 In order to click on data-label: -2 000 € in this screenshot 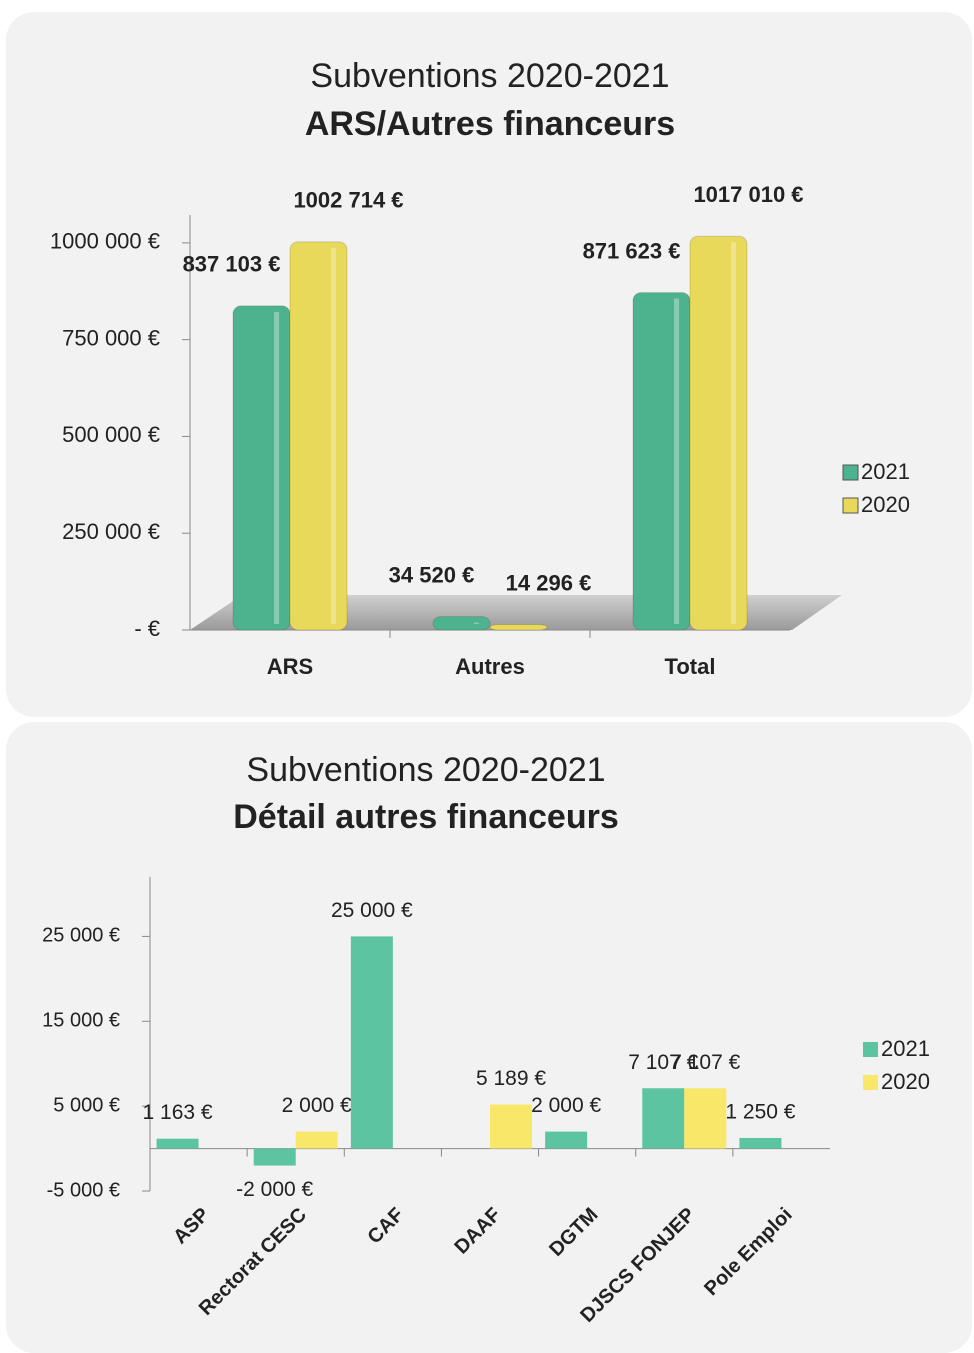, I will do `click(274, 1189)`.